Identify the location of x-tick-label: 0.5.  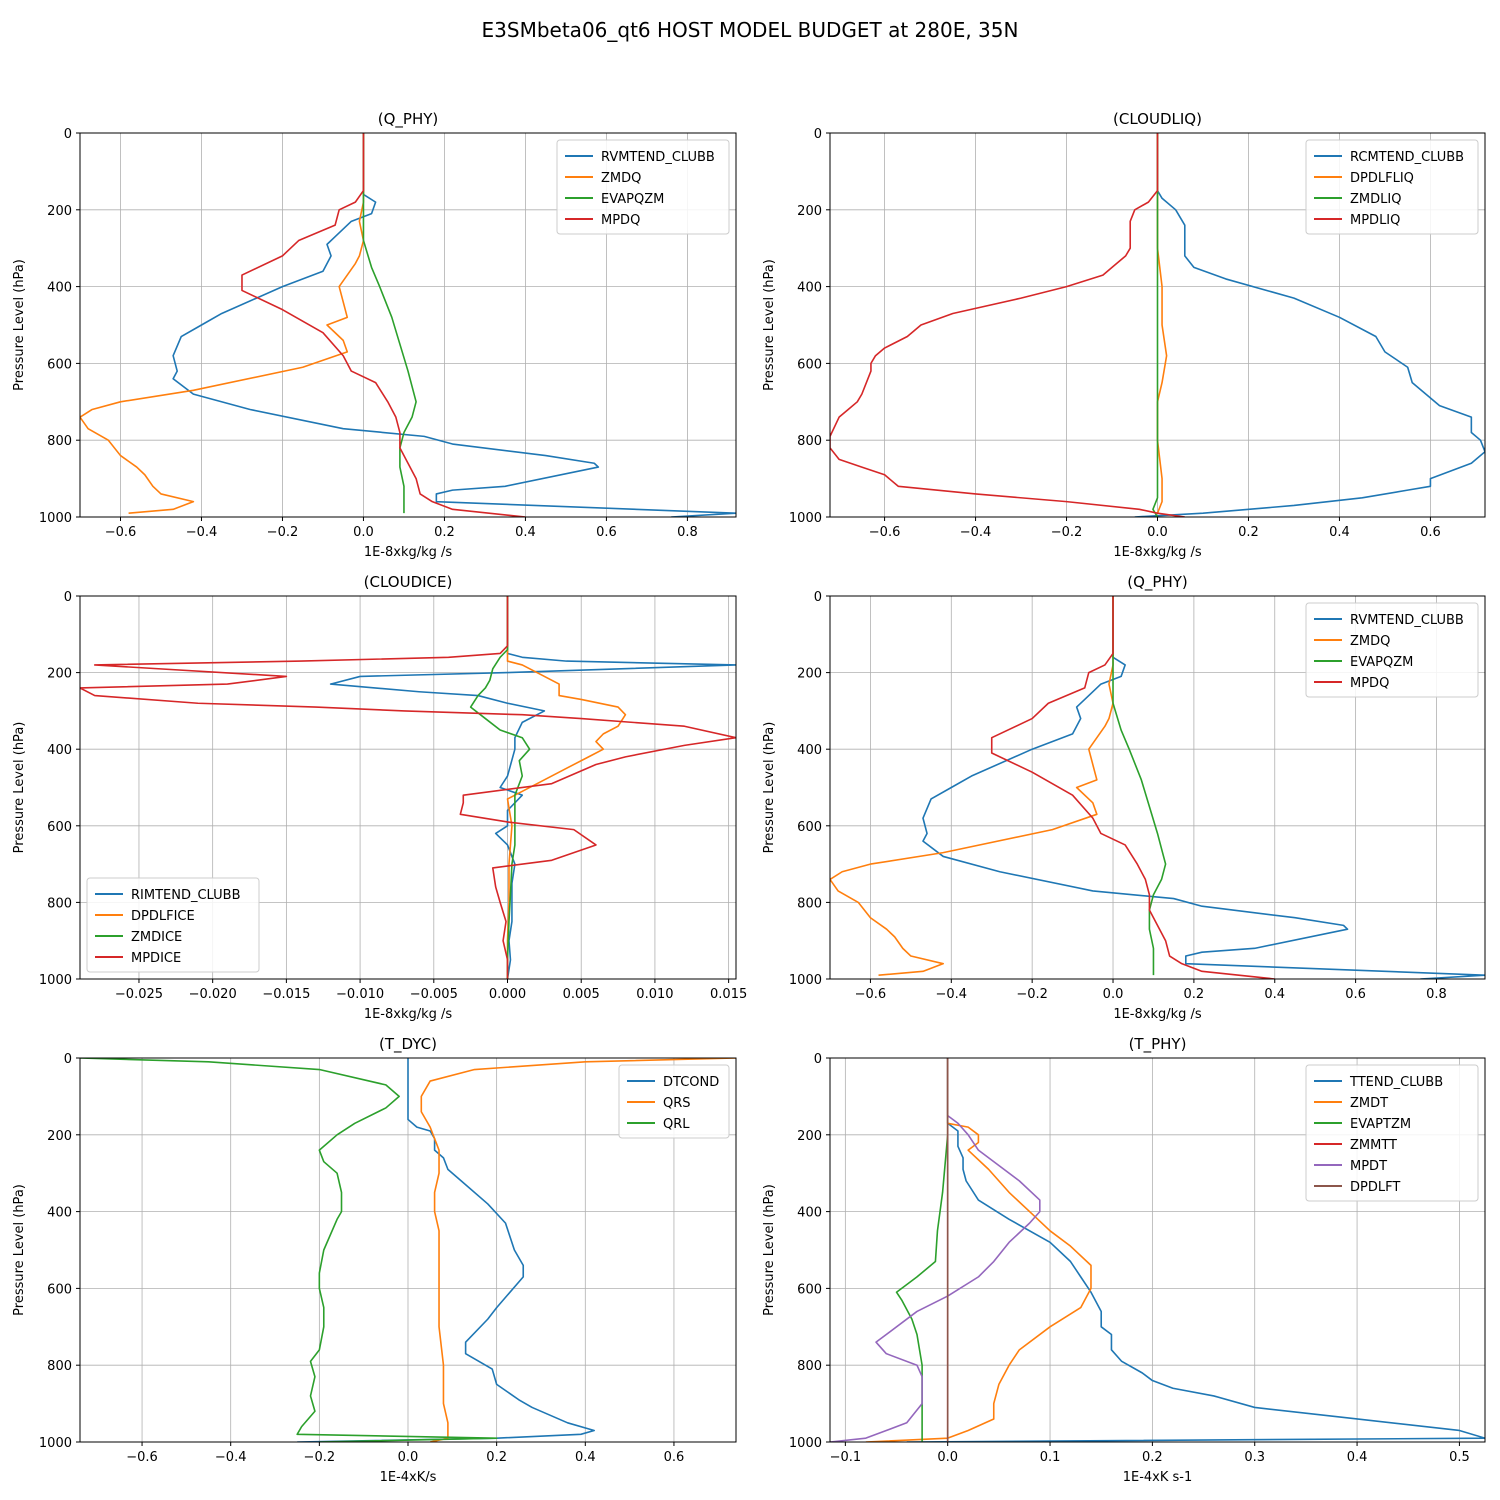
(1459, 1457).